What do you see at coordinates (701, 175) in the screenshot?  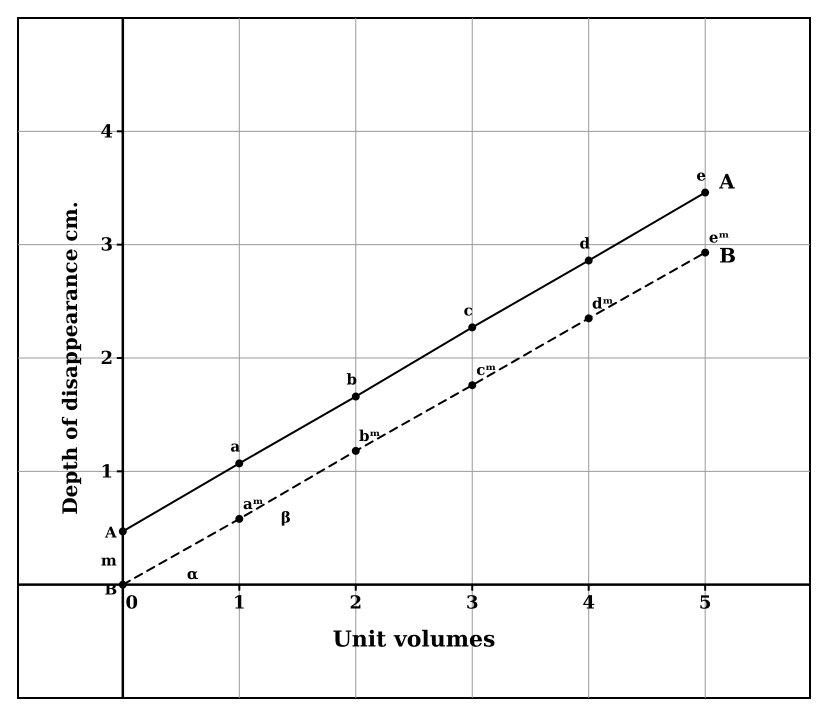 I see `annotation: e` at bounding box center [701, 175].